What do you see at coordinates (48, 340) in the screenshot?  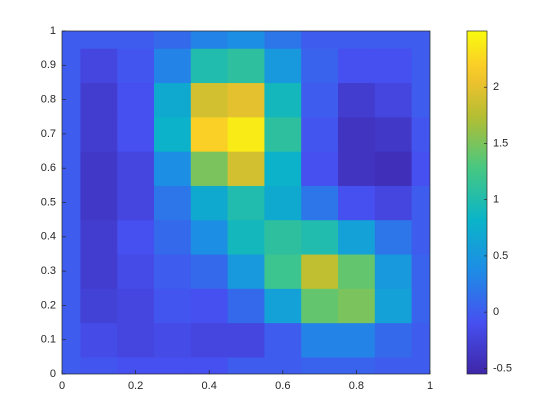 I see `y-tick-label: 0.1` at bounding box center [48, 340].